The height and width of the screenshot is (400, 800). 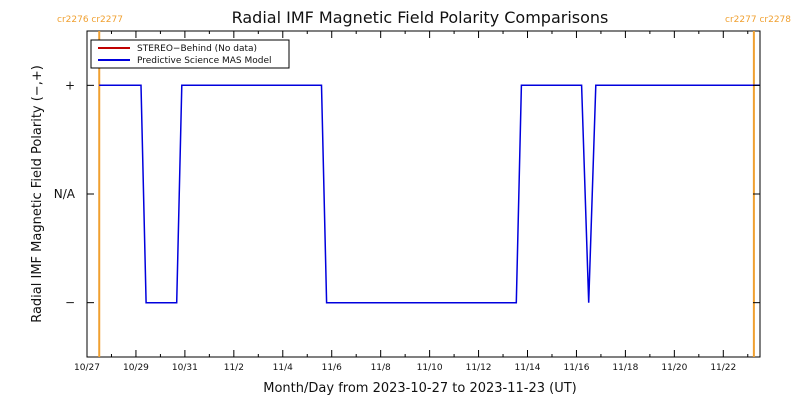 What do you see at coordinates (430, 368) in the screenshot?
I see `x-tick-label: 11/10` at bounding box center [430, 368].